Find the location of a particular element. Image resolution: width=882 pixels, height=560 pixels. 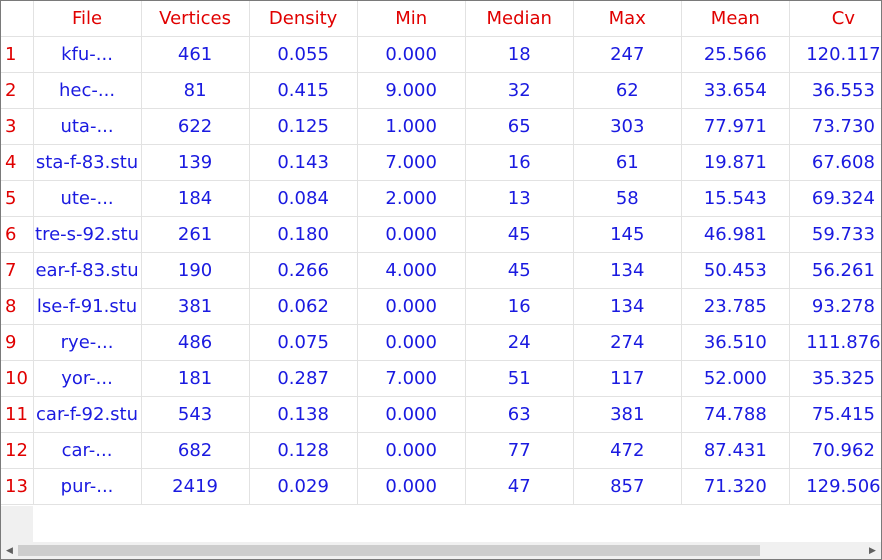

density-cell: 0.415 is located at coordinates (303, 90).